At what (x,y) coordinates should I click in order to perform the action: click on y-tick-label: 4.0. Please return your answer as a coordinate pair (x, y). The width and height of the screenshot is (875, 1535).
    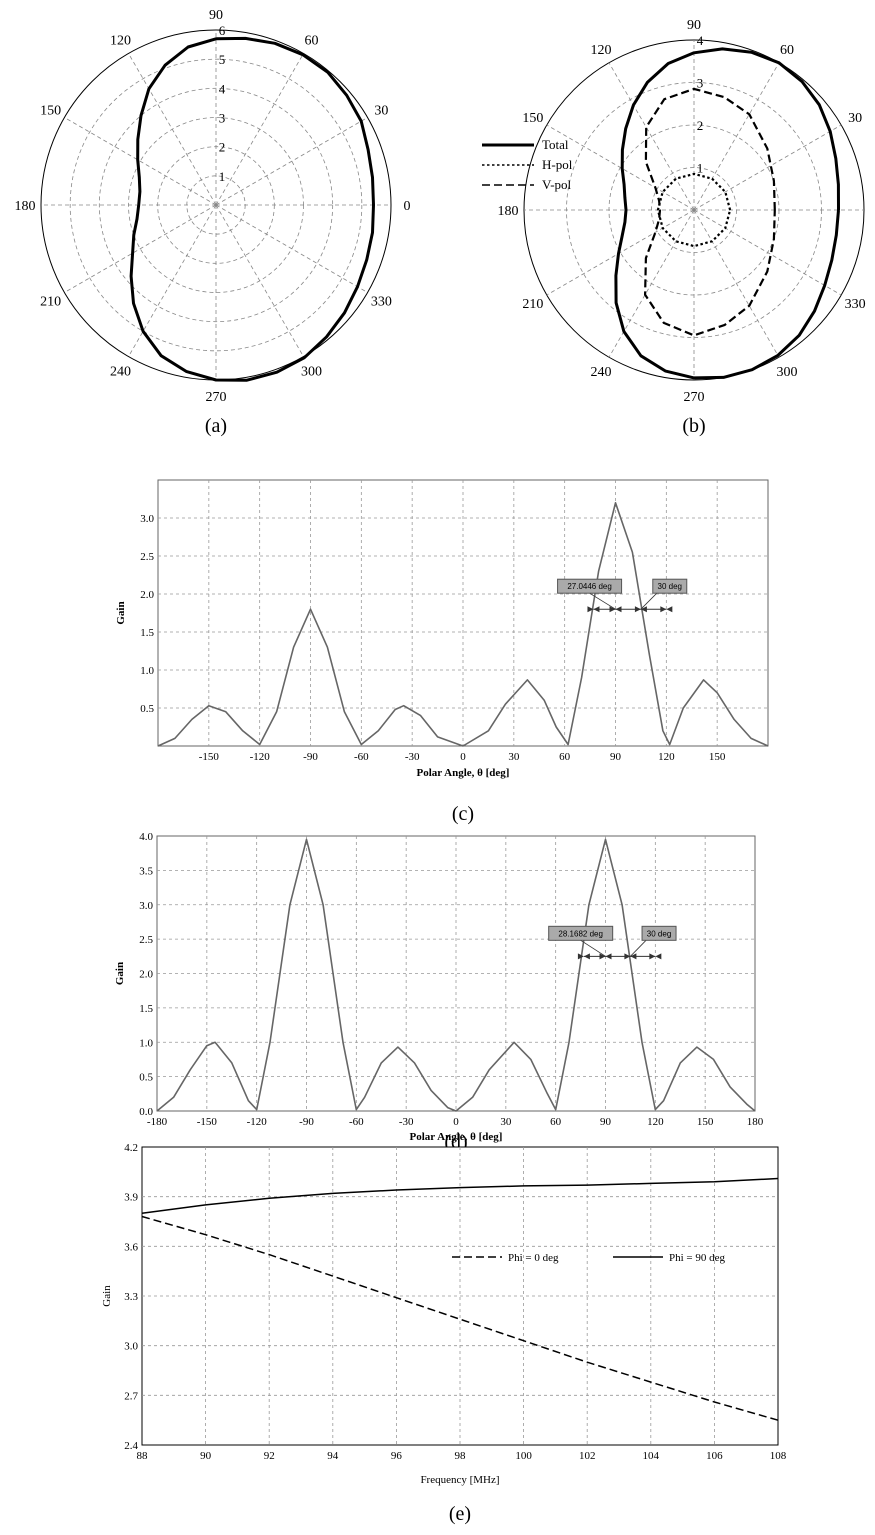
    Looking at the image, I should click on (146, 837).